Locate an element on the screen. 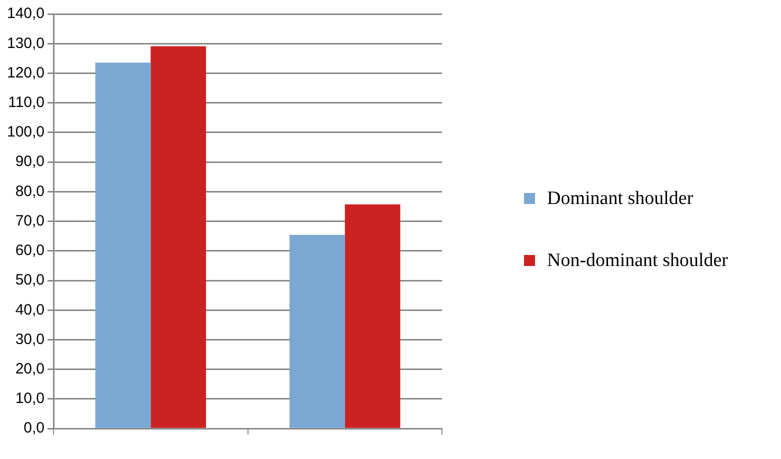 Image resolution: width=781 pixels, height=459 pixels. y-tick-label: 110,0 is located at coordinates (26, 102).